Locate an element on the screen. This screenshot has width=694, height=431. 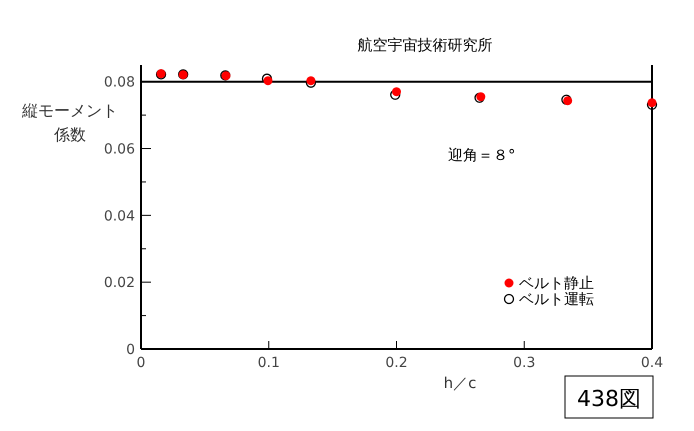
legend-label: ベルト静止 is located at coordinates (556, 283).